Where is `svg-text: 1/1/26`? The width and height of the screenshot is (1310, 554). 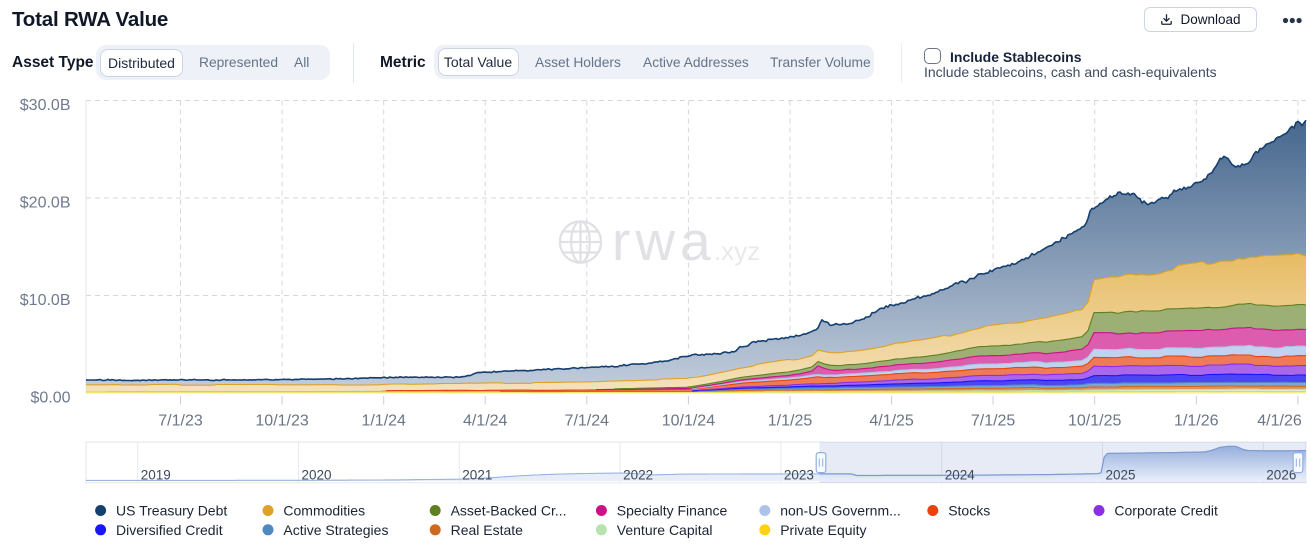 svg-text: 1/1/26 is located at coordinates (1196, 421).